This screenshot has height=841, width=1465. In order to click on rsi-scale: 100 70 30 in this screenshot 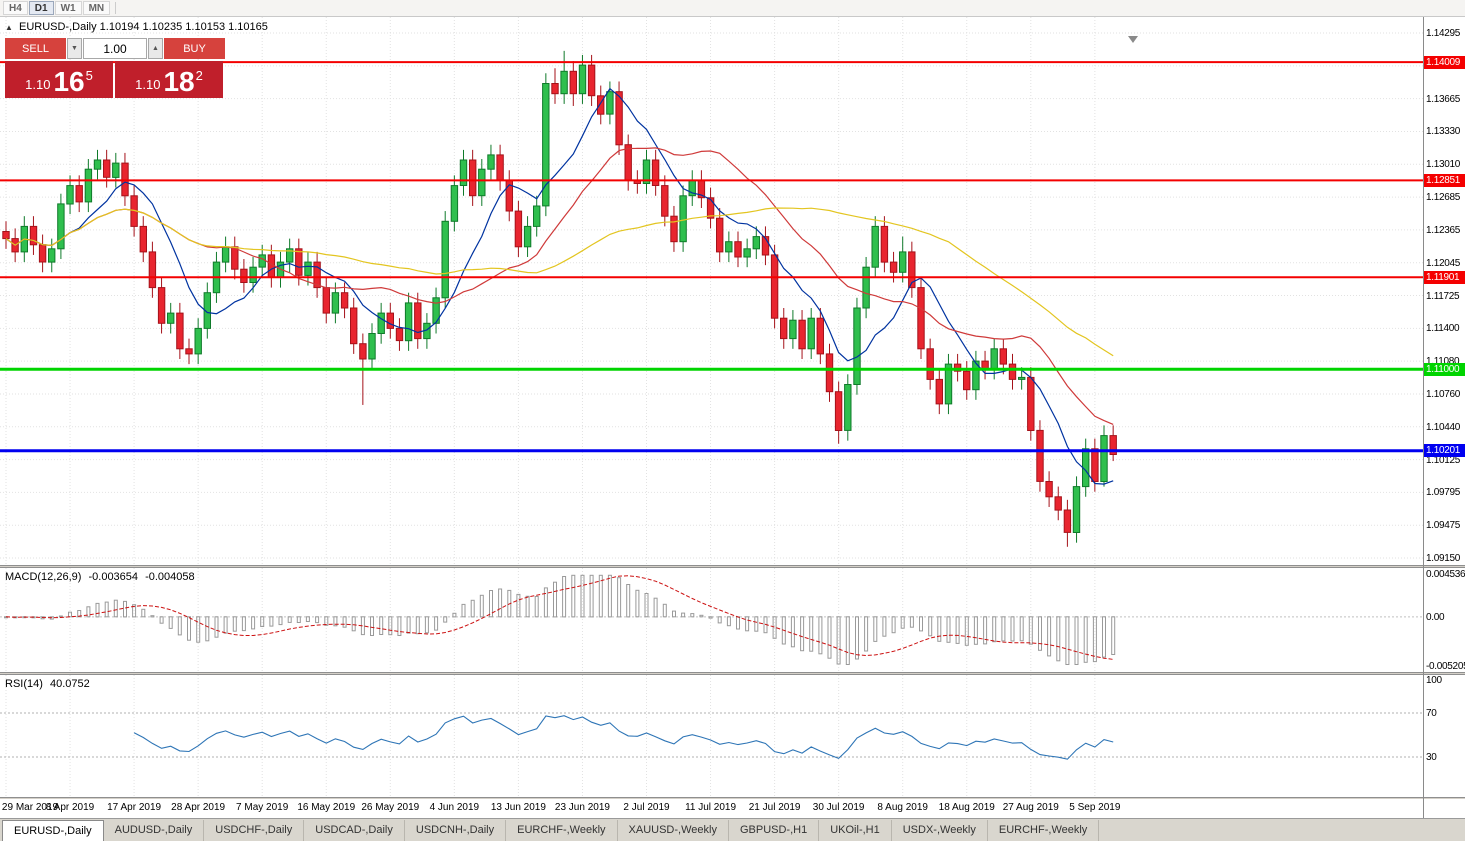, I will do `click(1444, 736)`.